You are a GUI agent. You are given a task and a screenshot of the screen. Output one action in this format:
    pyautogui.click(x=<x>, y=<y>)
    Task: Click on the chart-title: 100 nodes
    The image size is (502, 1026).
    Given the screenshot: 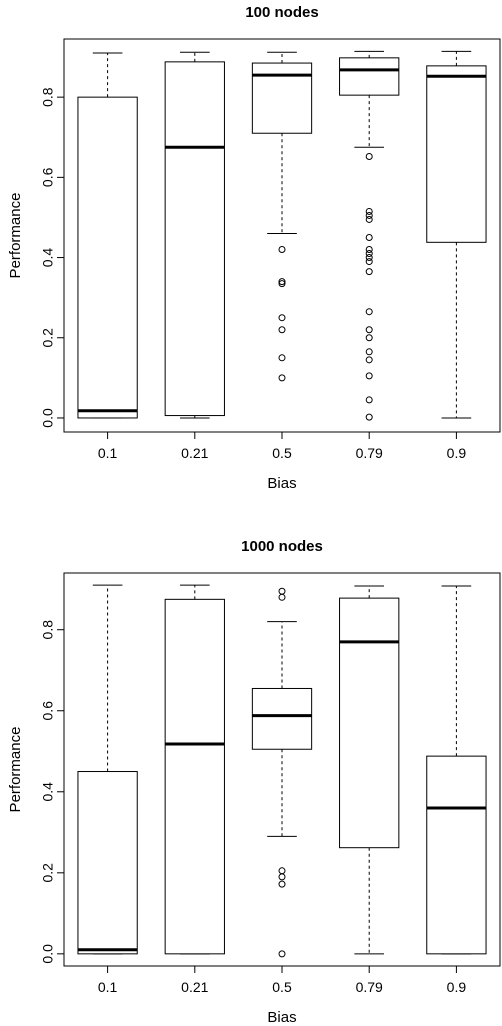 What is the action you would take?
    pyautogui.click(x=281, y=12)
    